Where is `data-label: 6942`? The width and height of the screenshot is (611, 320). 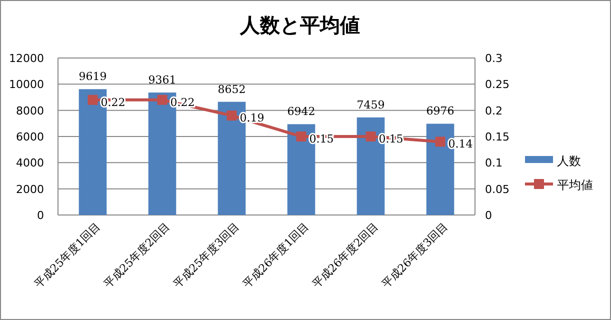 data-label: 6942 is located at coordinates (301, 111).